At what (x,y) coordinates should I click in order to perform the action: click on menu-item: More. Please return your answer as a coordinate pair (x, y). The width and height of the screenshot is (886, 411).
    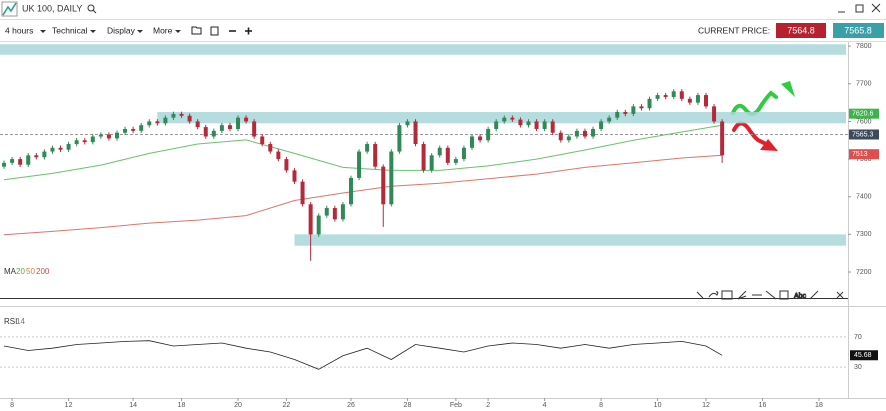
    Looking at the image, I should click on (163, 30).